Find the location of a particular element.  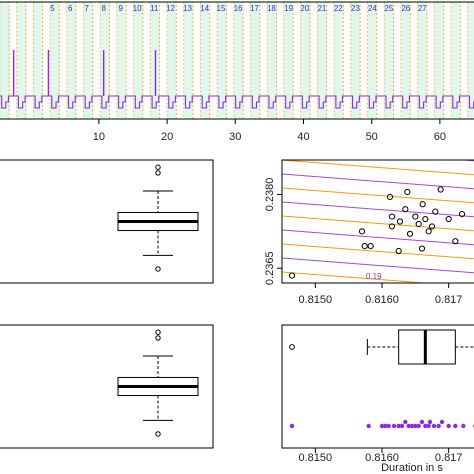

cycle-label: 15 is located at coordinates (221, 8).